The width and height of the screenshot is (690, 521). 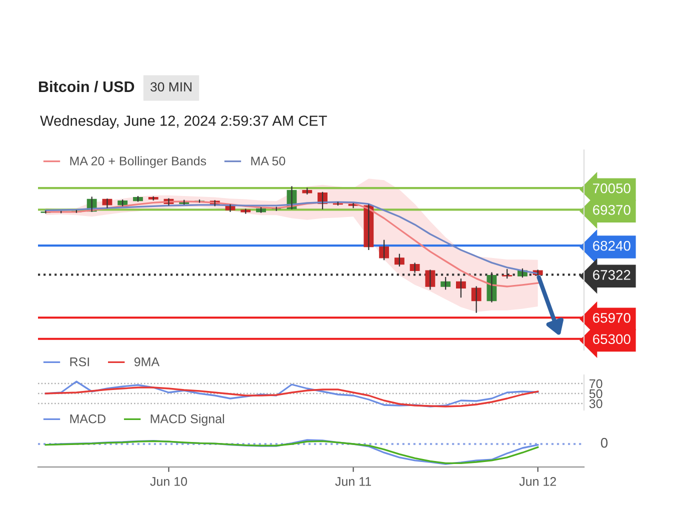 What do you see at coordinates (183, 122) in the screenshot?
I see `text: Wednesday, June 12, 2024 2:59:37 AM CET` at bounding box center [183, 122].